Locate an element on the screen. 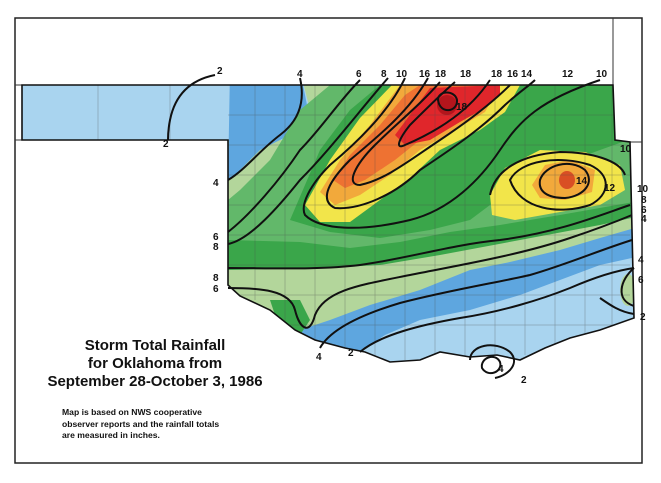  band-14-peak is located at coordinates (567, 180).